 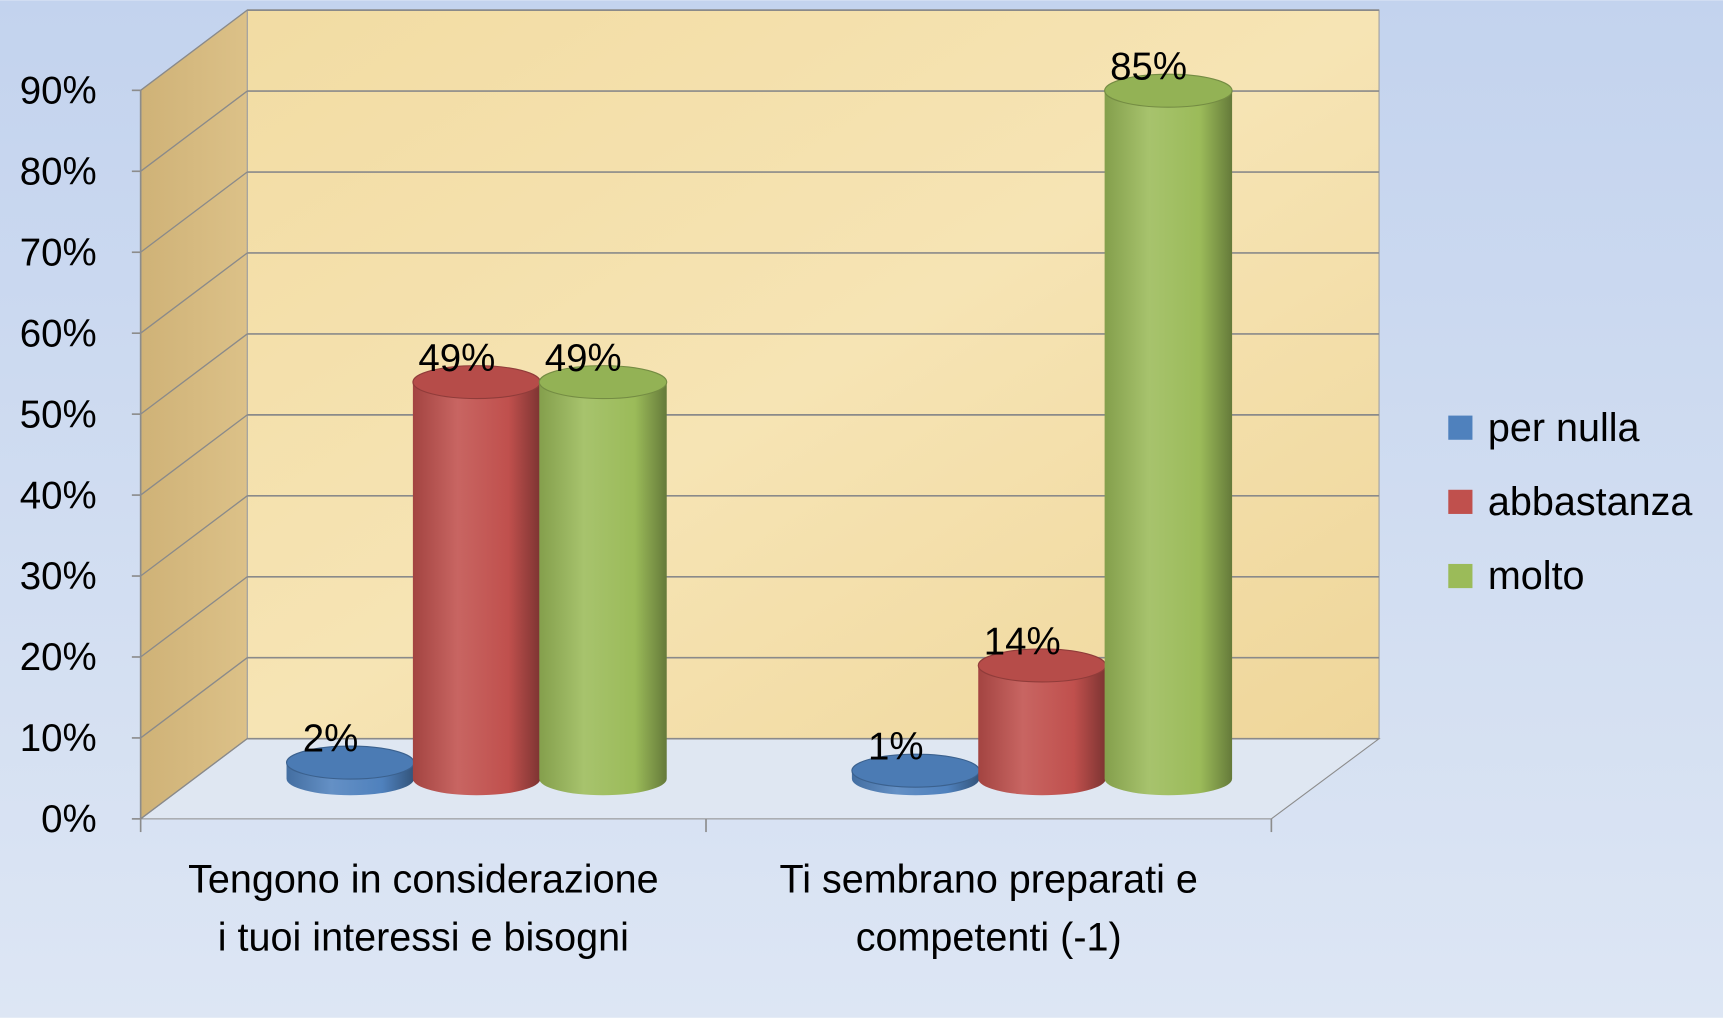 What do you see at coordinates (58, 738) in the screenshot?
I see `y-tick-label: 10%` at bounding box center [58, 738].